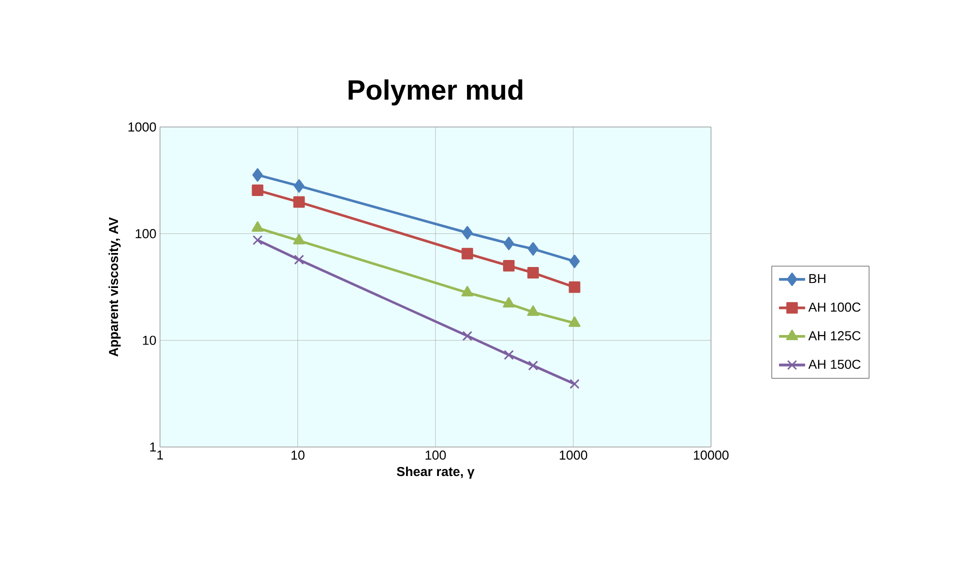 The image size is (953, 563). Describe the element at coordinates (149, 340) in the screenshot. I see `y-tick-label: 10` at that location.